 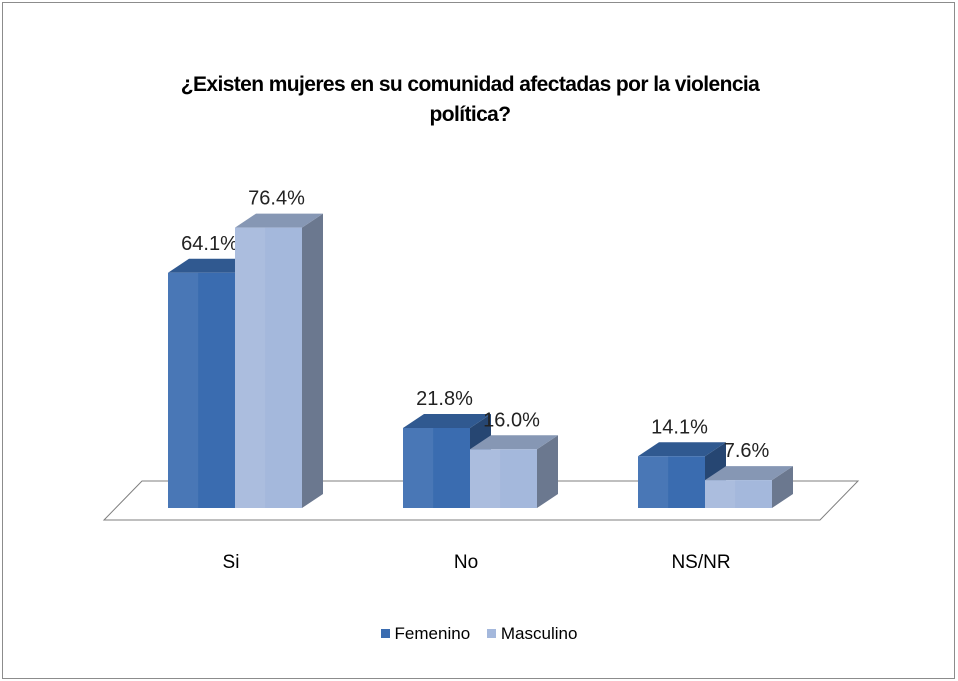 What do you see at coordinates (418, 467) in the screenshot?
I see `bar-shine-femenino-no` at bounding box center [418, 467].